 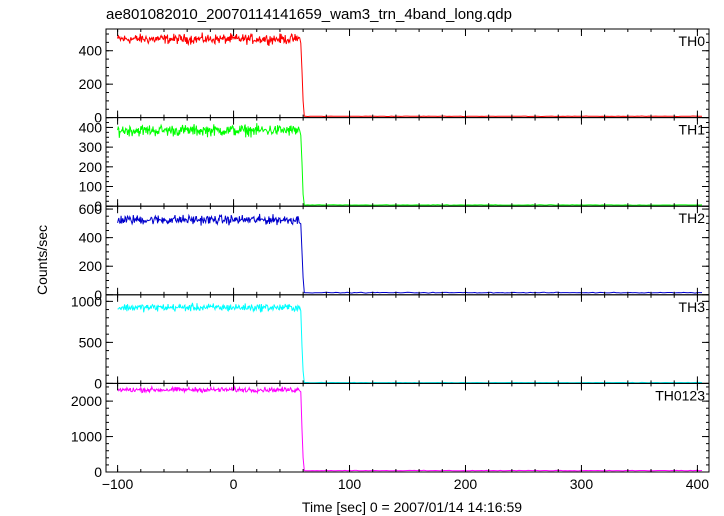 I want to click on x-tick-label: 100, so click(x=350, y=484).